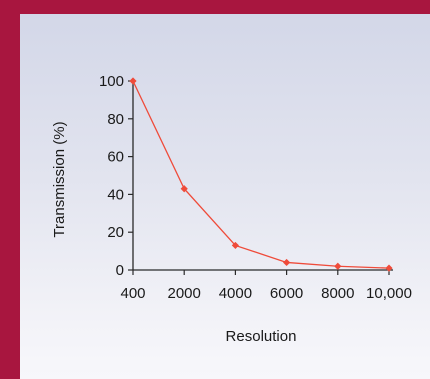  Describe the element at coordinates (111, 81) in the screenshot. I see `y-tick-label: 100` at that location.